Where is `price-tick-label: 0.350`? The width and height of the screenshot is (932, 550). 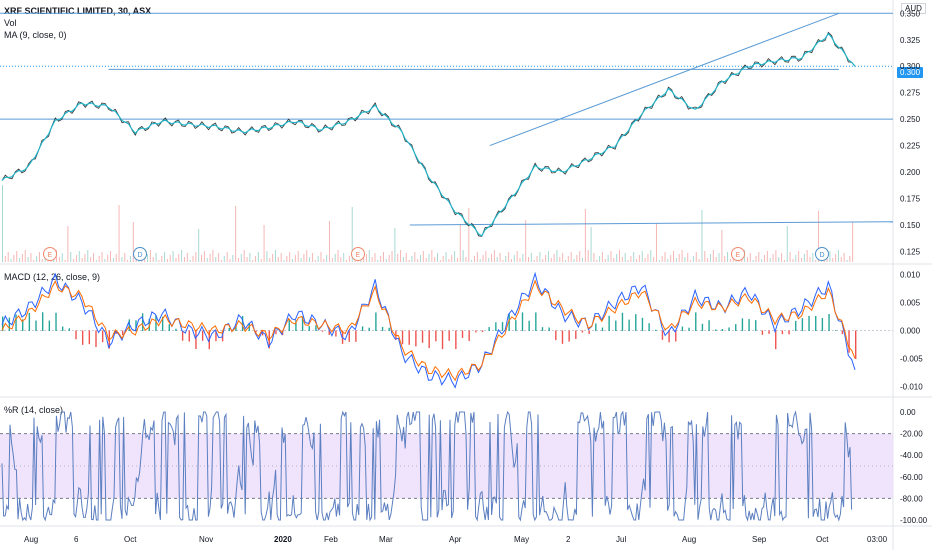 price-tick-label: 0.350 is located at coordinates (910, 13).